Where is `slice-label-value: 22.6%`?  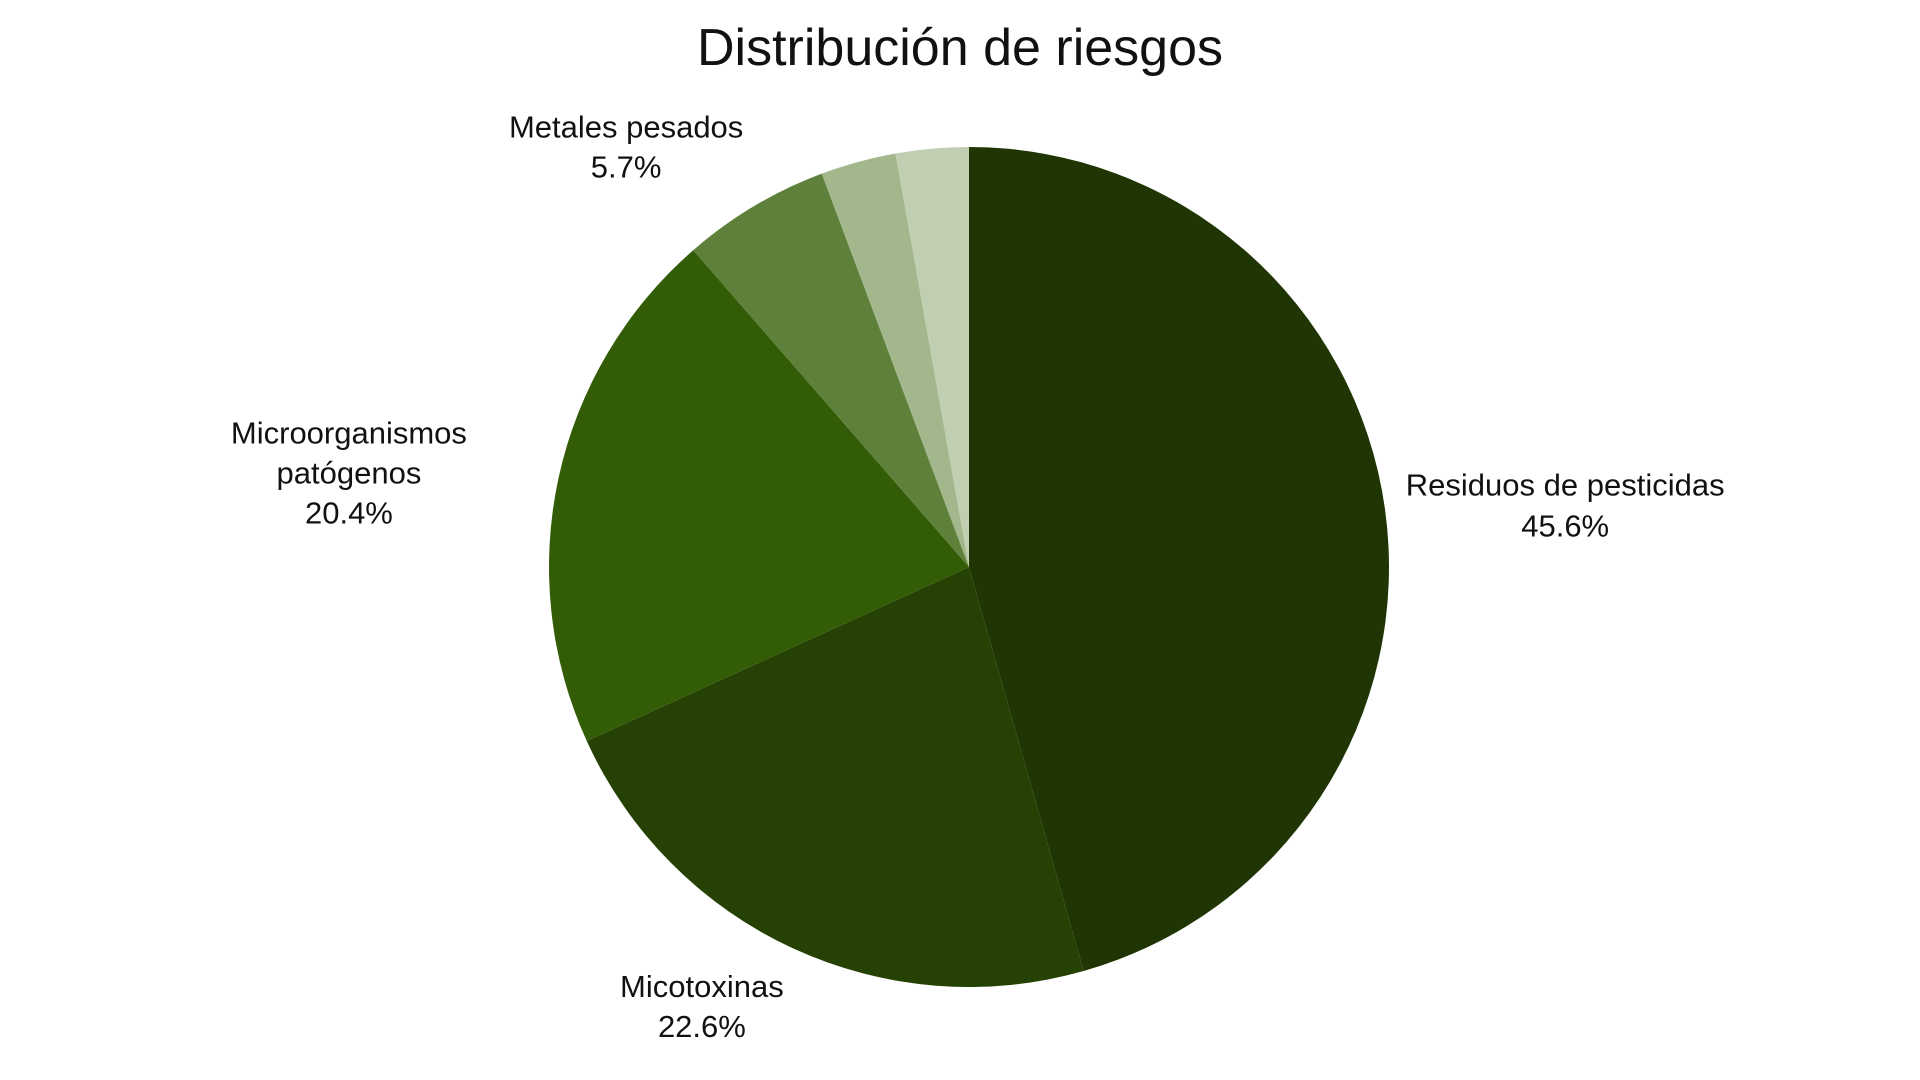 slice-label-value: 22.6% is located at coordinates (701, 1027).